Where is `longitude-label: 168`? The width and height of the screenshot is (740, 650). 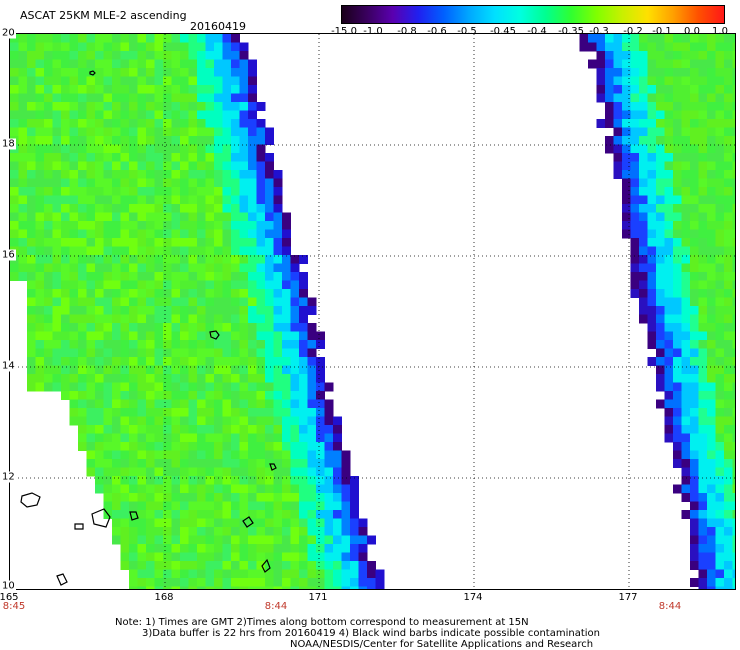 longitude-label: 168 is located at coordinates (164, 597).